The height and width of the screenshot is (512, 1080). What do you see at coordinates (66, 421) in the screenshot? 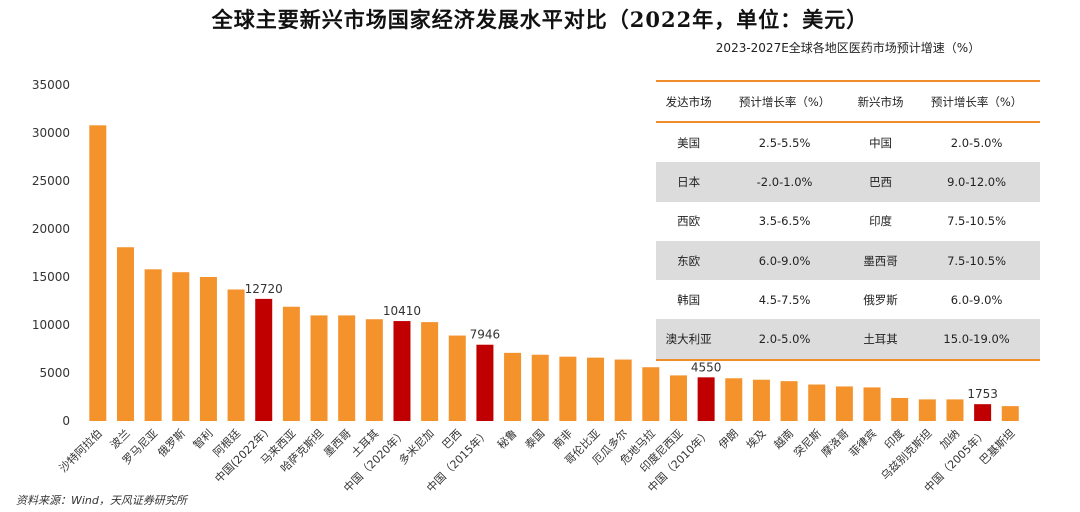
I see `y-tick-label: 0` at bounding box center [66, 421].